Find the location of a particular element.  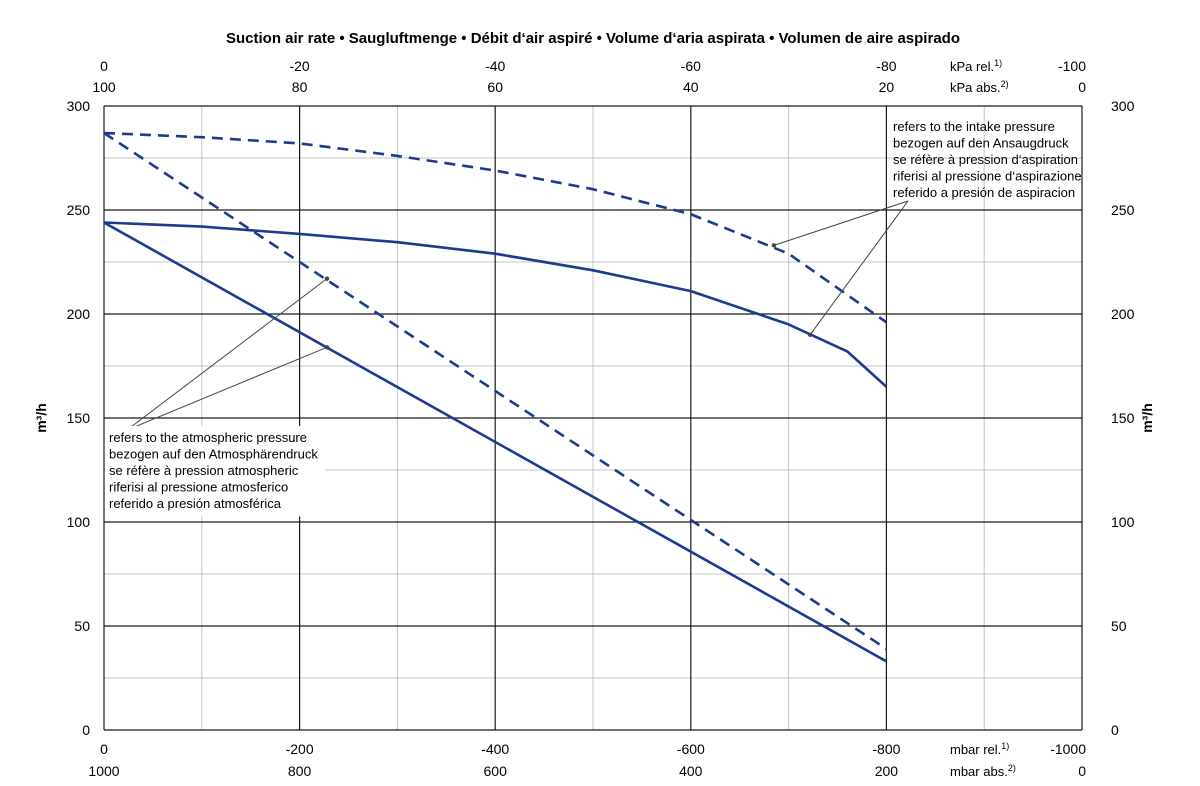

annotation-text-line: referido a presión atmosférica is located at coordinates (195, 503).